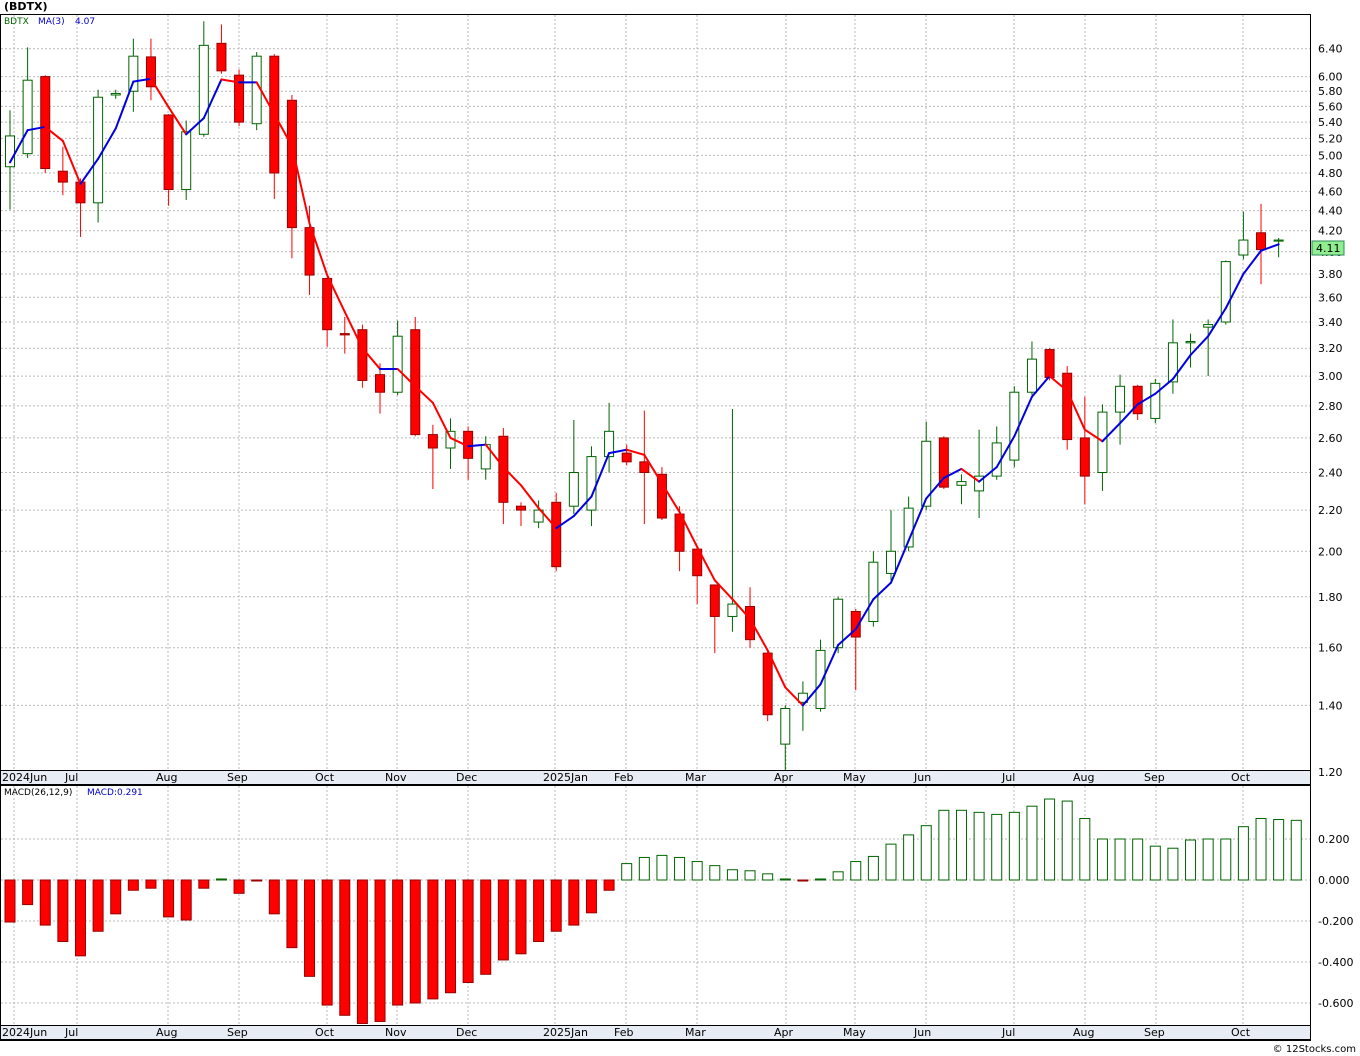 This screenshot has height=1056, width=1360. I want to click on price-y-tick: 2.40, so click(1330, 473).